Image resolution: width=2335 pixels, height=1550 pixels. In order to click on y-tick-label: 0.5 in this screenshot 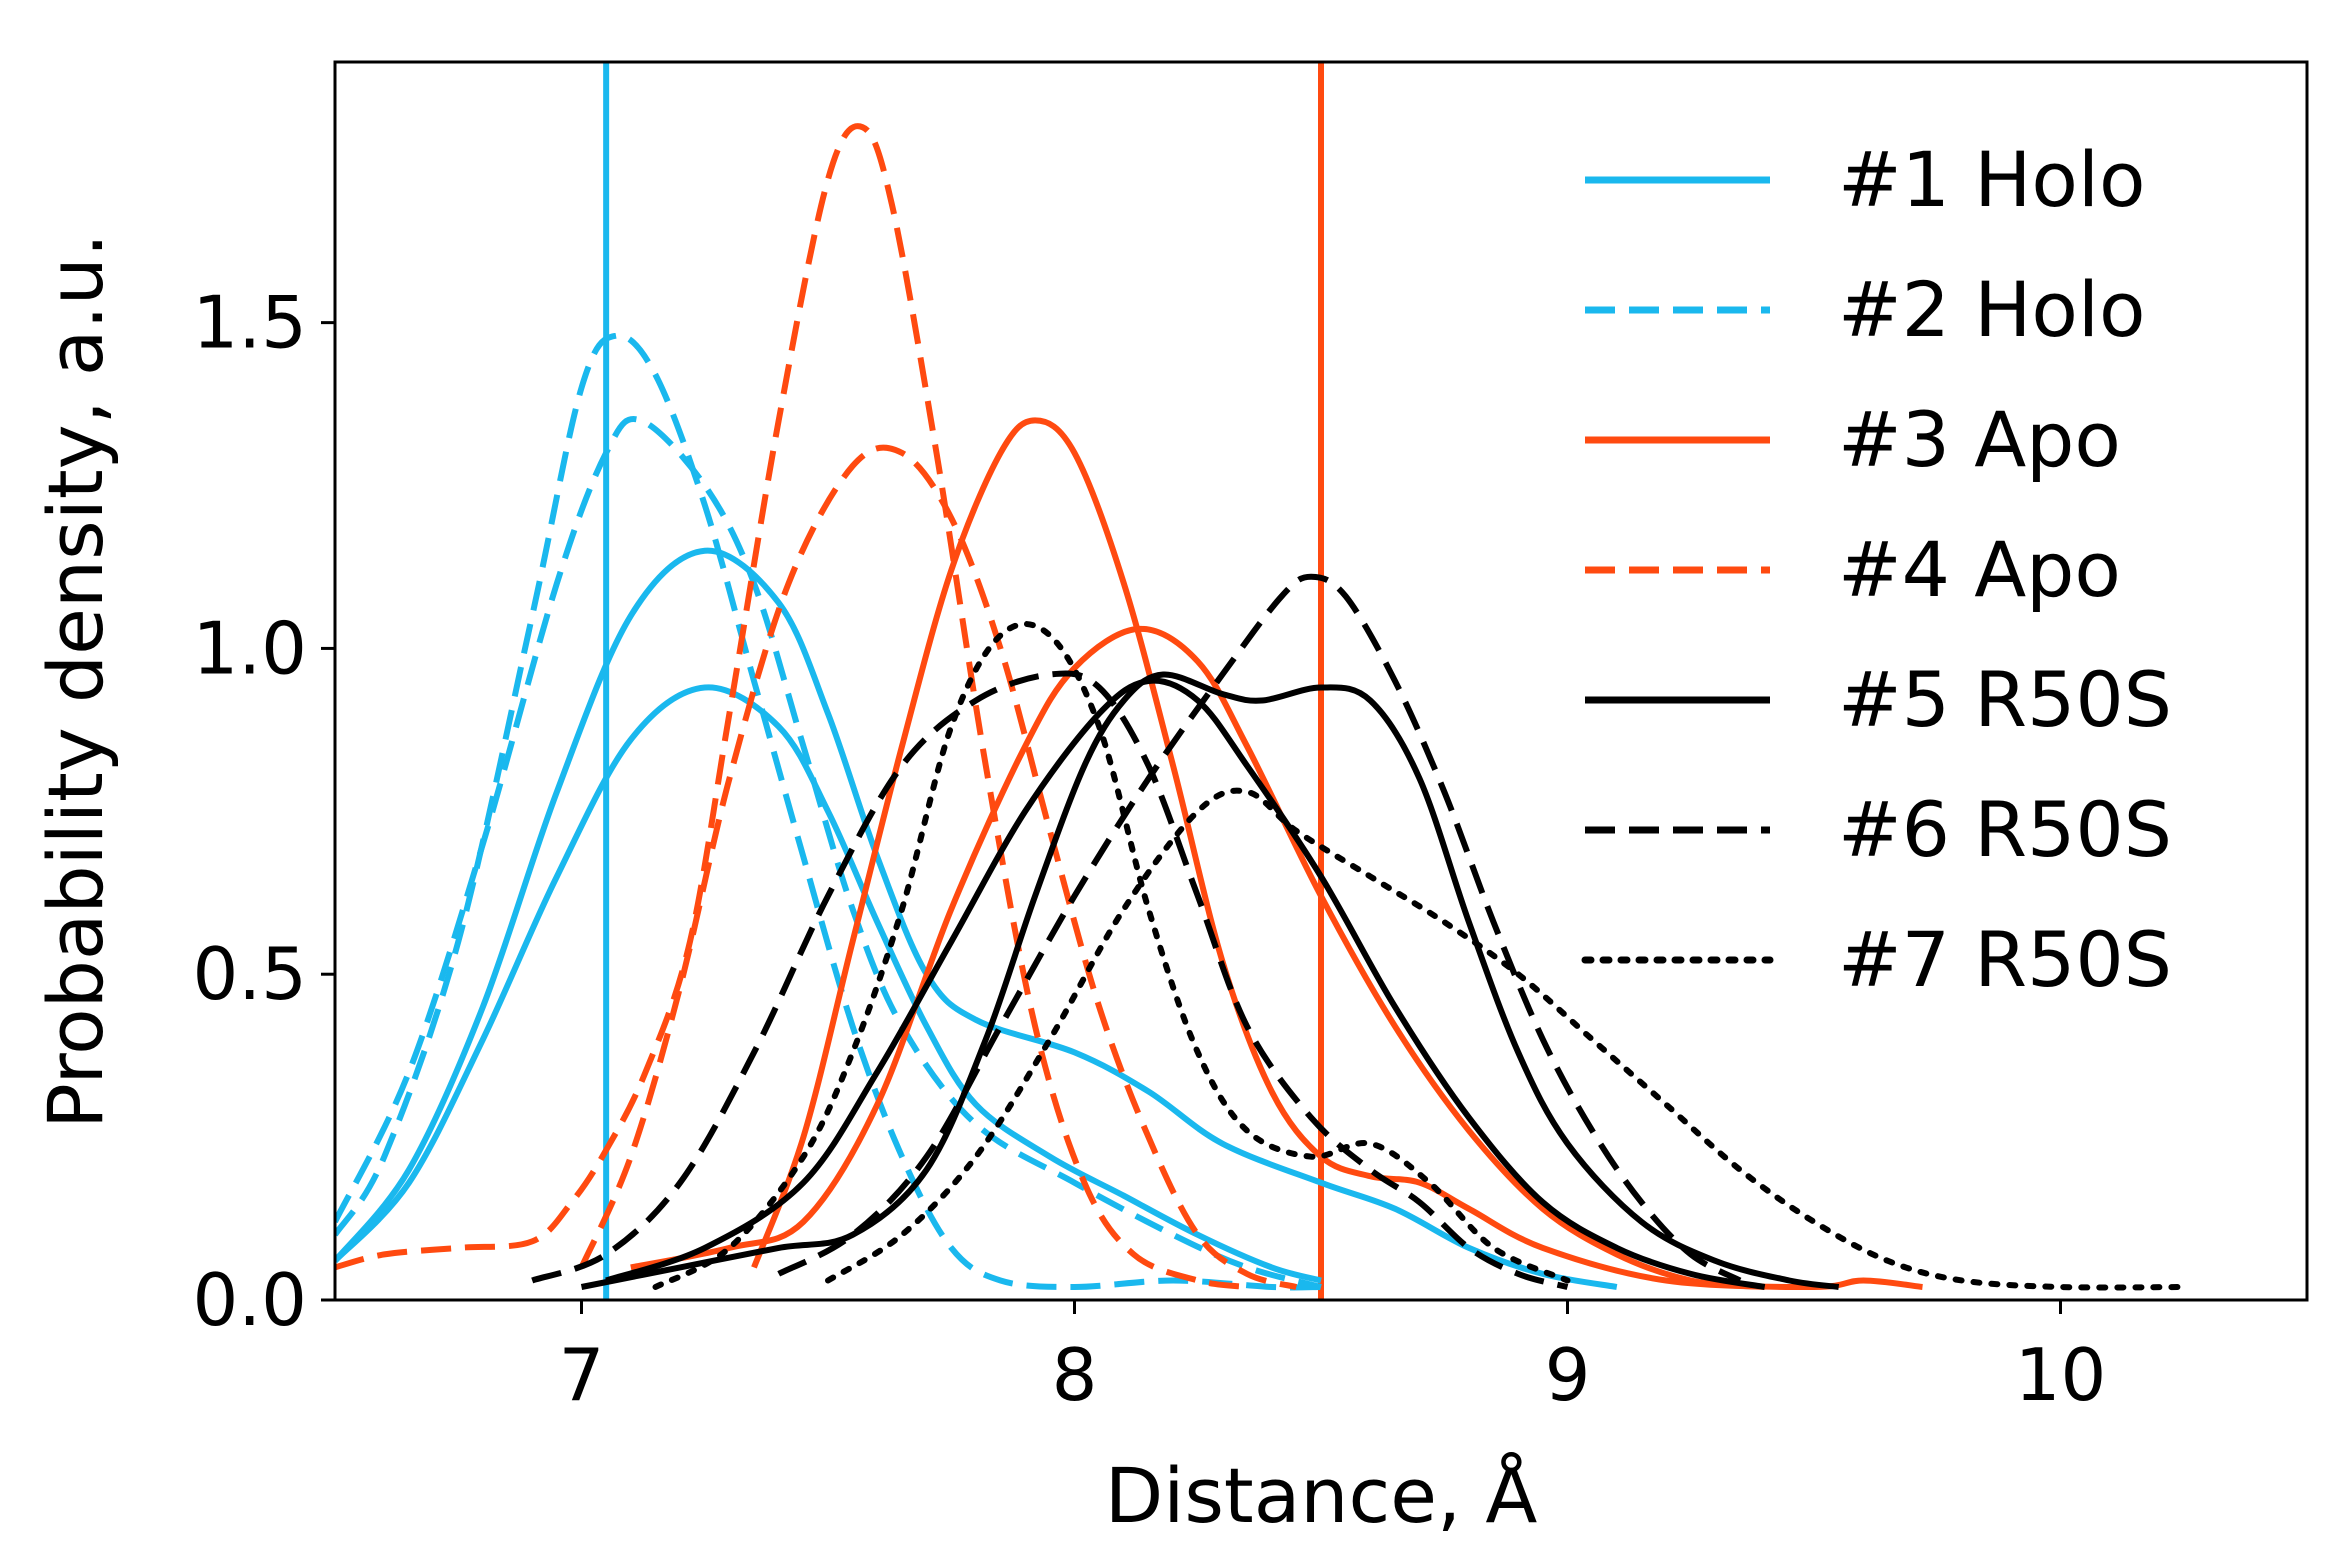, I will do `click(249, 974)`.